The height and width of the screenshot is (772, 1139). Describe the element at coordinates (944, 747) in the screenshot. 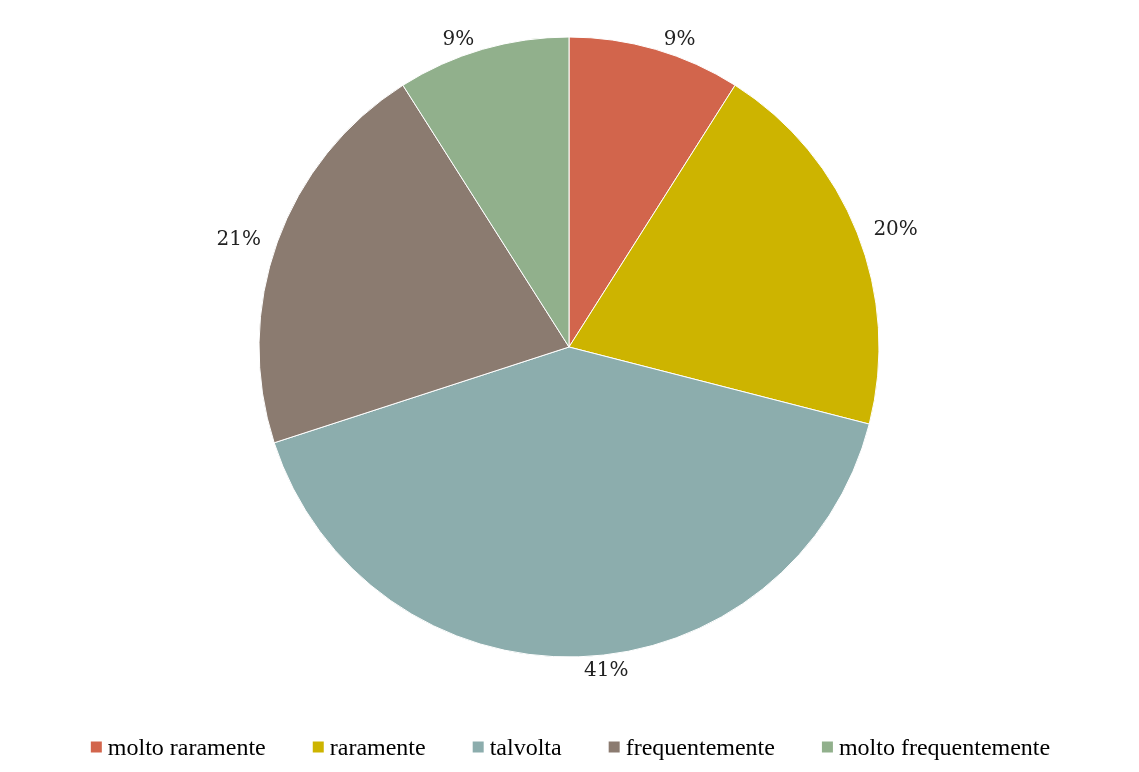

I see `legend-label: molto frequentemente` at that location.